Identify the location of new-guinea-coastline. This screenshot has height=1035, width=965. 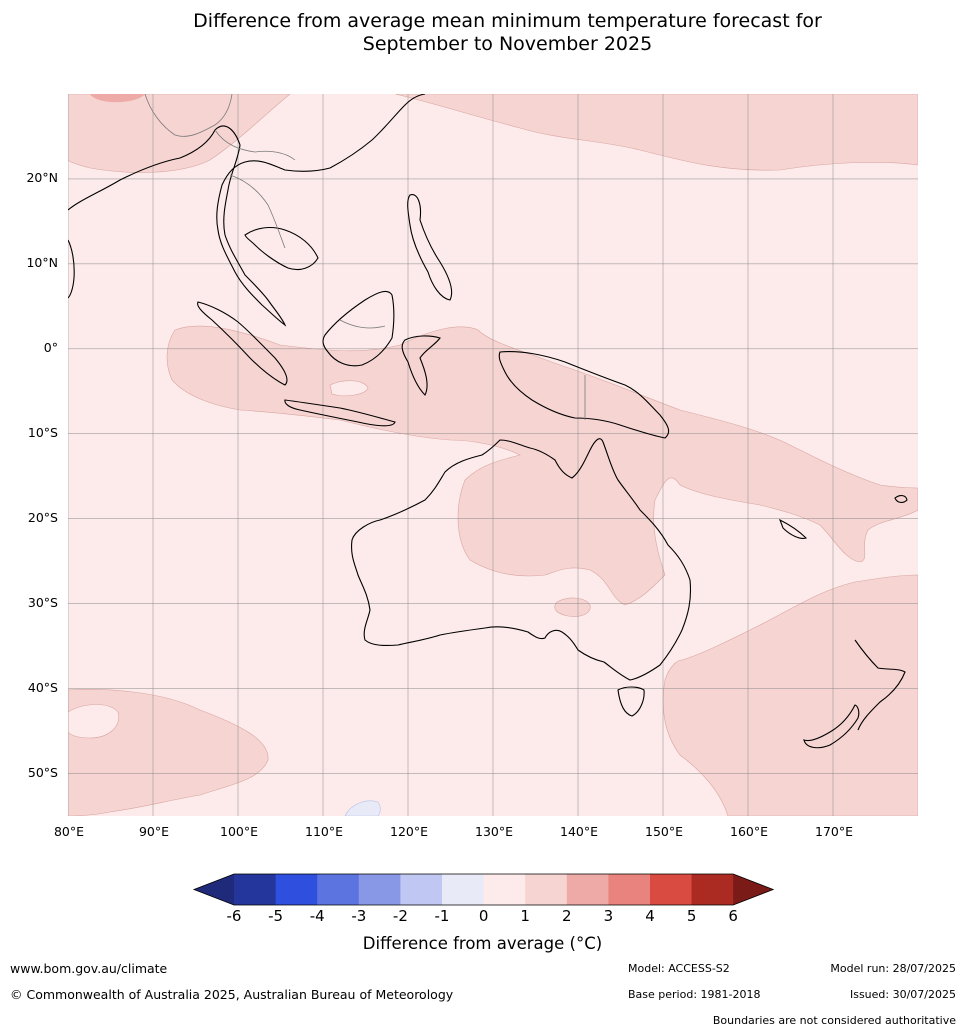
(584, 395).